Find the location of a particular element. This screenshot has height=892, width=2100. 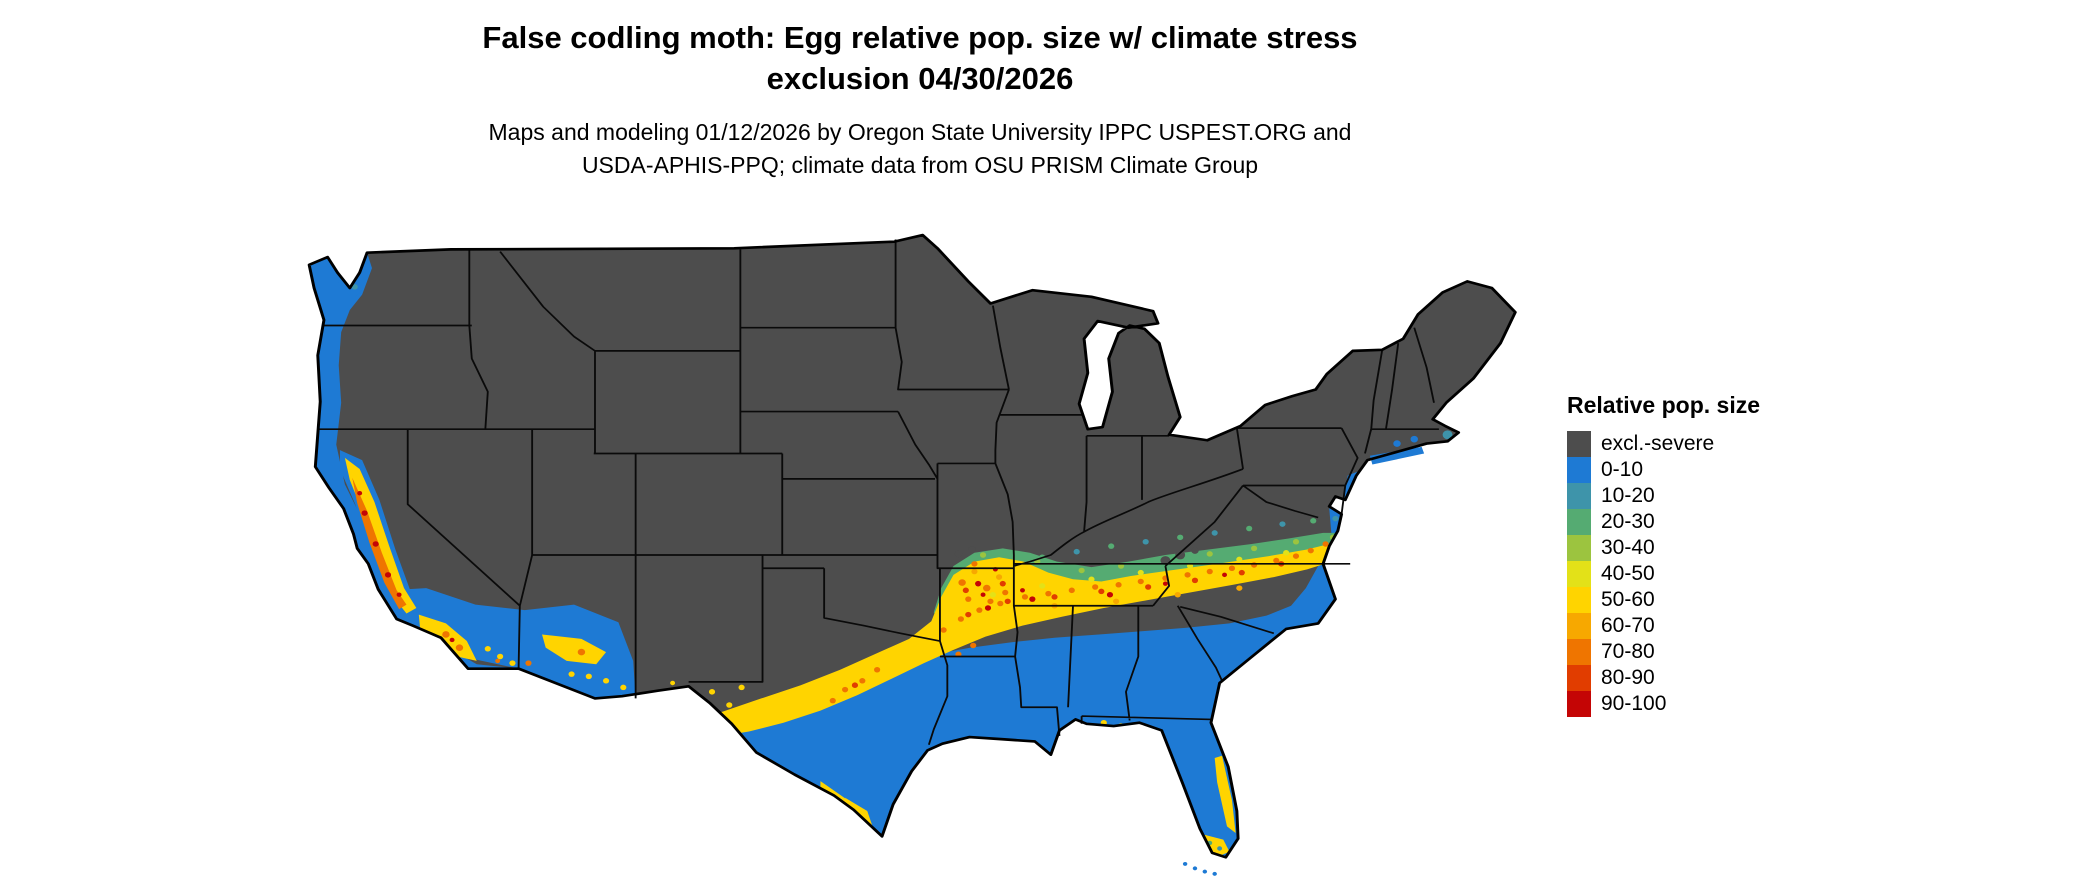

legend-item: 80-90 is located at coordinates (1663, 678).